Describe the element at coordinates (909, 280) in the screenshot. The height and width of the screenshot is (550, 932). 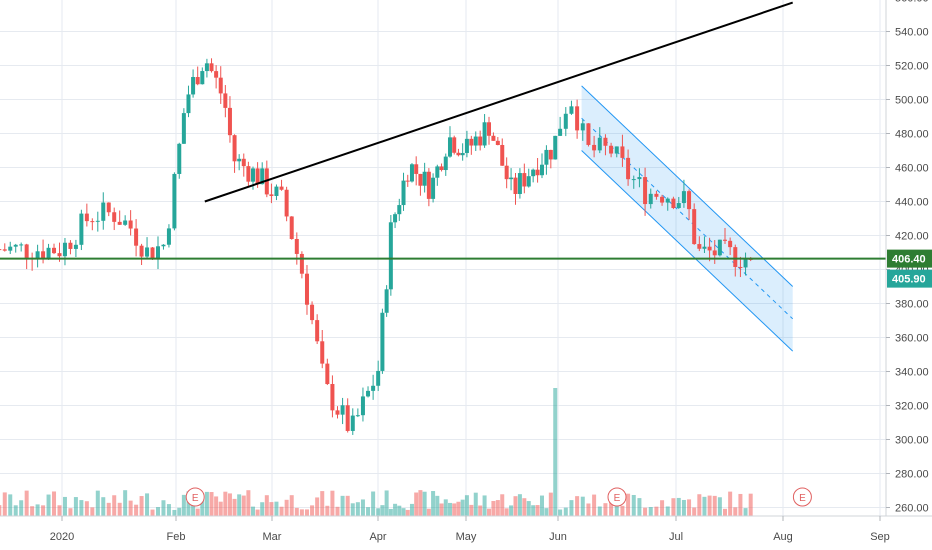
I see `last-price-label: 405.90` at that location.